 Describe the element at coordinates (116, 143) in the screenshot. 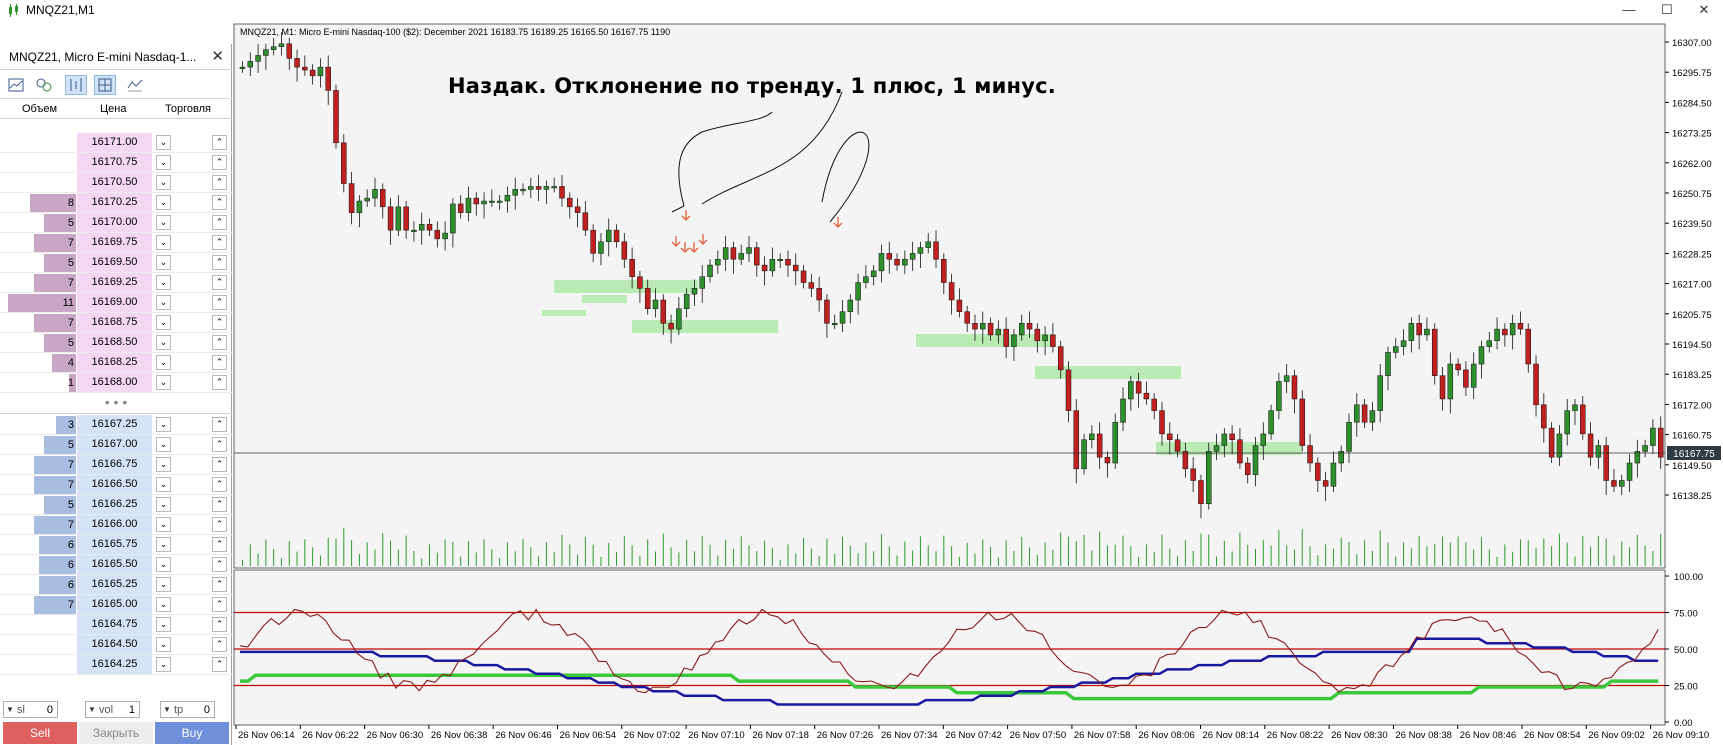

I see `dom-row: 16171.00 ⌄ ⌃` at that location.